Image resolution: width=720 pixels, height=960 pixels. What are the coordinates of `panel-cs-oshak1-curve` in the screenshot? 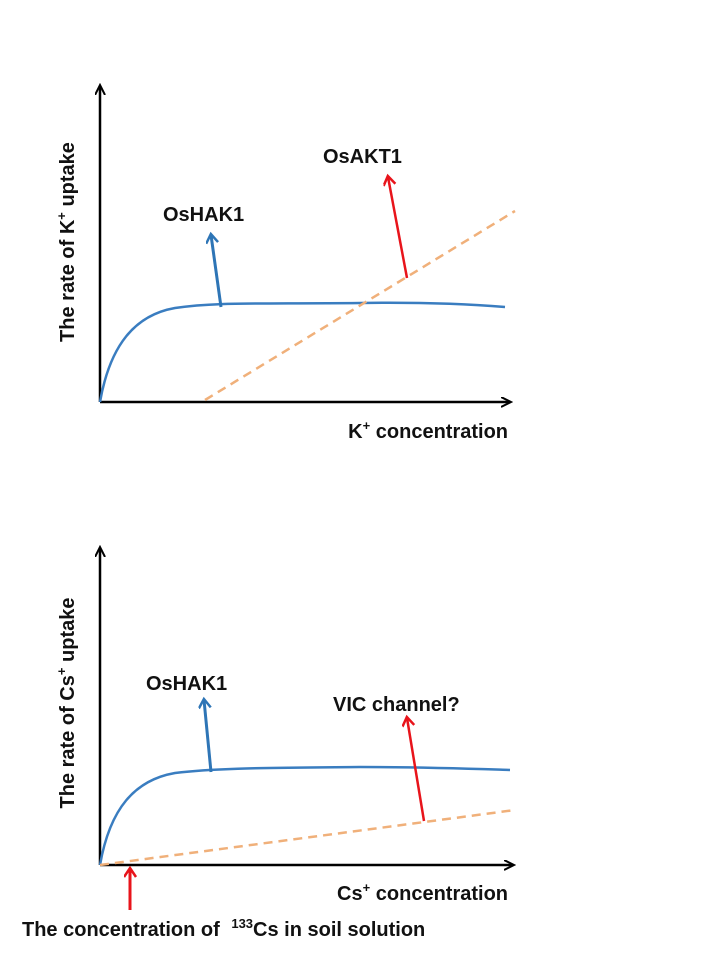 It's located at (304, 815).